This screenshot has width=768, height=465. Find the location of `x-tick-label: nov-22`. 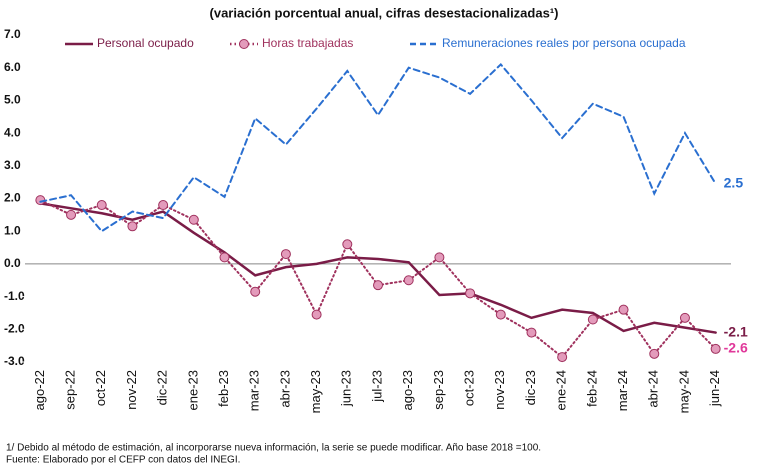

x-tick-label: nov-22 is located at coordinates (131, 390).